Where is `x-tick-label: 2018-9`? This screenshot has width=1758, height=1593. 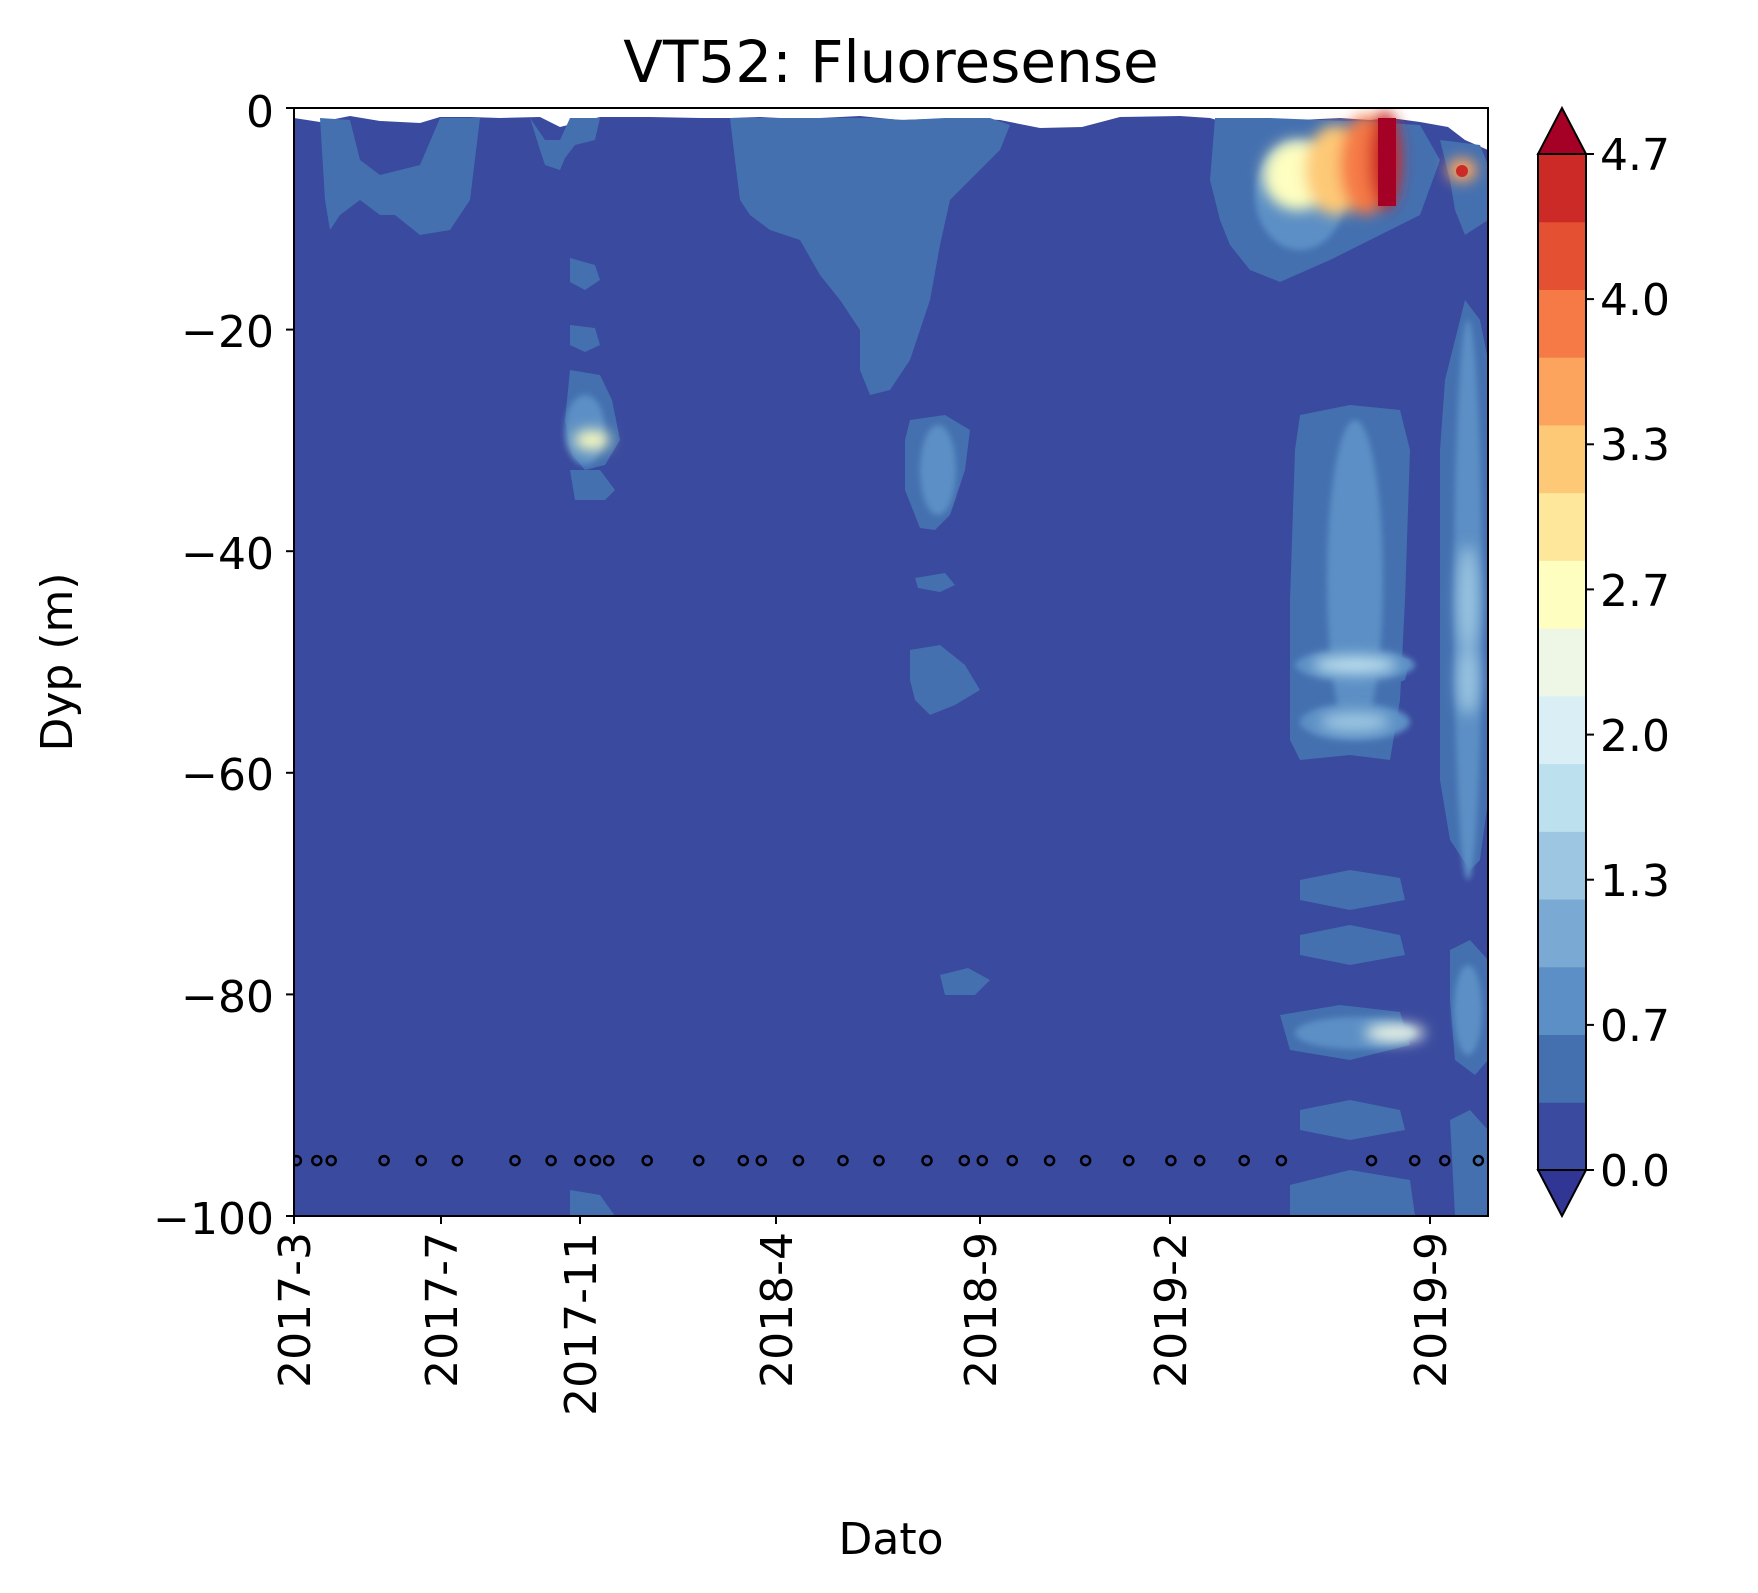
x-tick-label: 2018-9 is located at coordinates (981, 1310).